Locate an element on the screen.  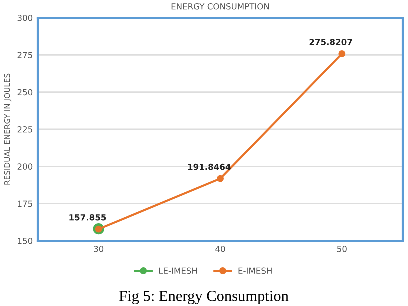
data-label: 191.8464 is located at coordinates (209, 167).